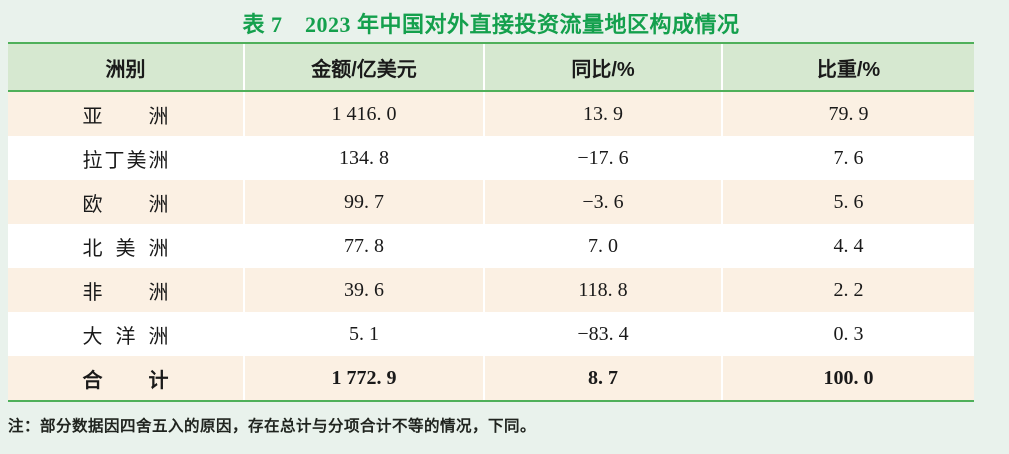 Image resolution: width=1009 pixels, height=454 pixels. Describe the element at coordinates (604, 158) in the screenshot. I see `yoy-cell: −17. 6` at that location.